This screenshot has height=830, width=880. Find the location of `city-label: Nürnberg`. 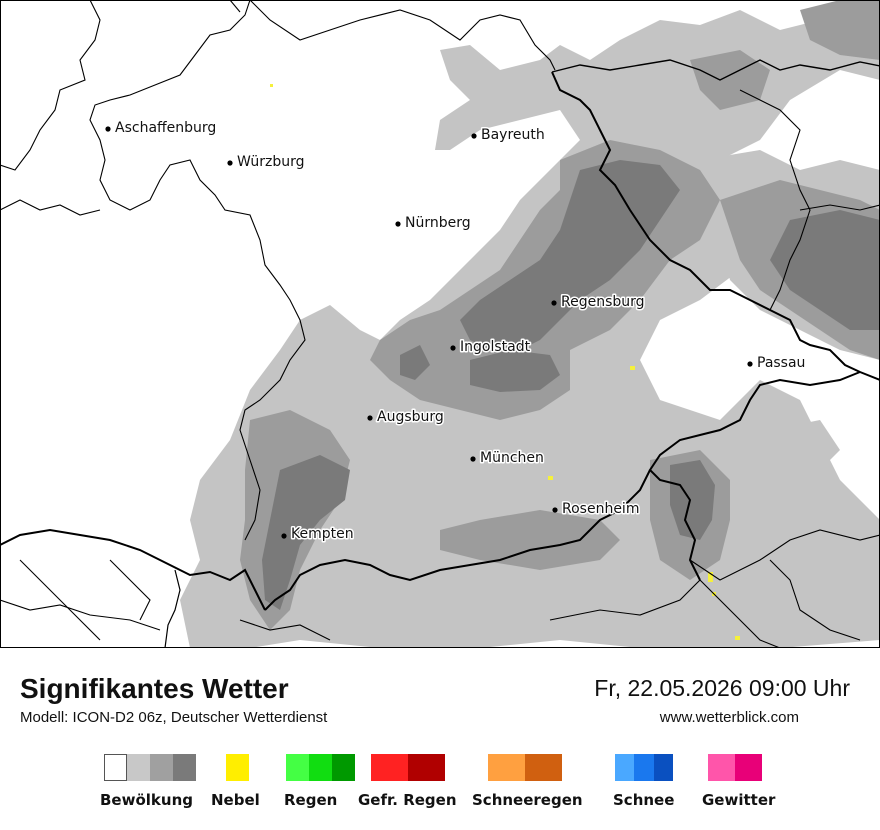

city-label: Nürnberg is located at coordinates (438, 223).